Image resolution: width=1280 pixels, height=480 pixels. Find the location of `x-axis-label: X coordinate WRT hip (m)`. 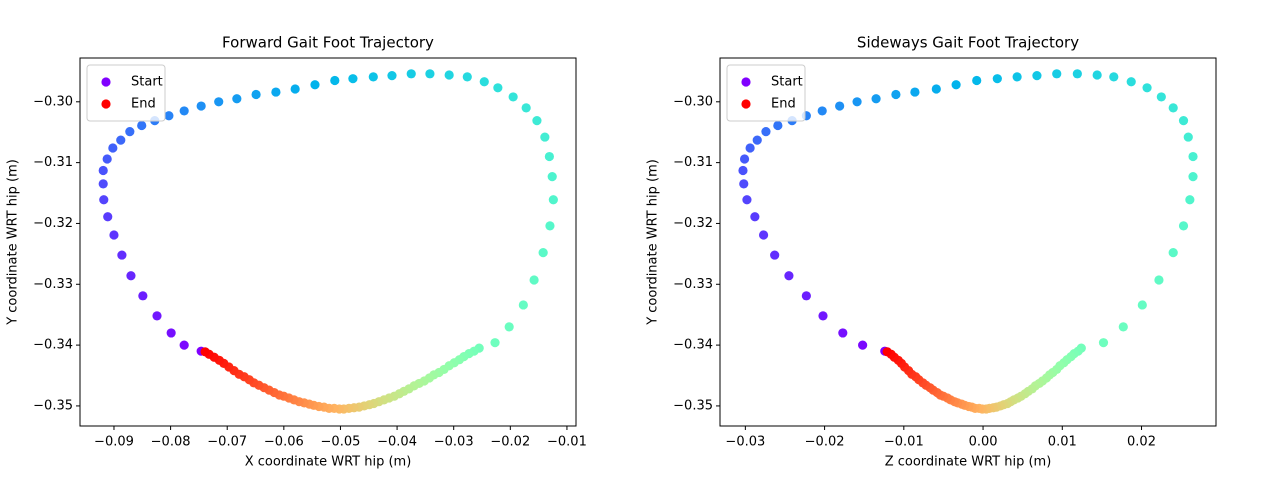

x-axis-label: X coordinate WRT hip (m) is located at coordinates (328, 462).